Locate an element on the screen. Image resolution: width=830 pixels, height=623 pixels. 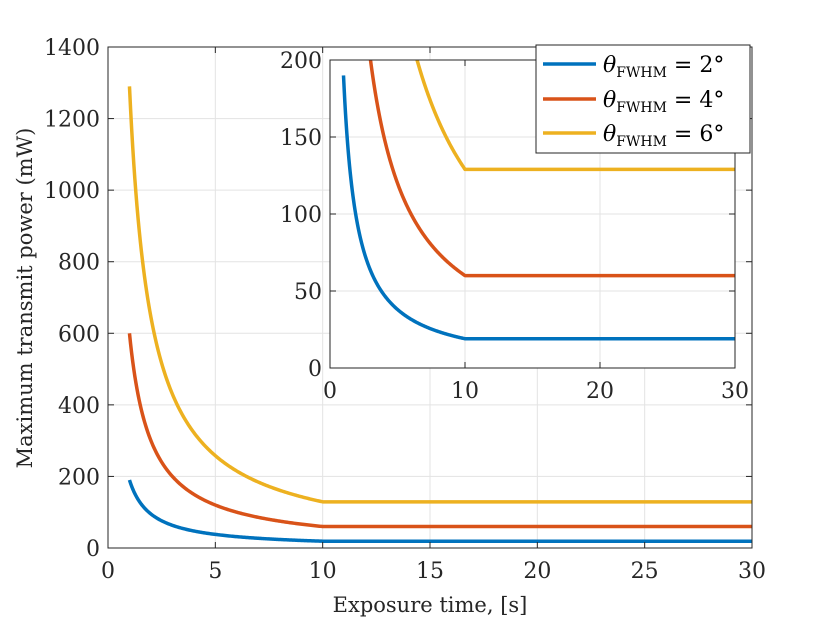
legend-entry: θFWHM = 2° is located at coordinates (633, 67).